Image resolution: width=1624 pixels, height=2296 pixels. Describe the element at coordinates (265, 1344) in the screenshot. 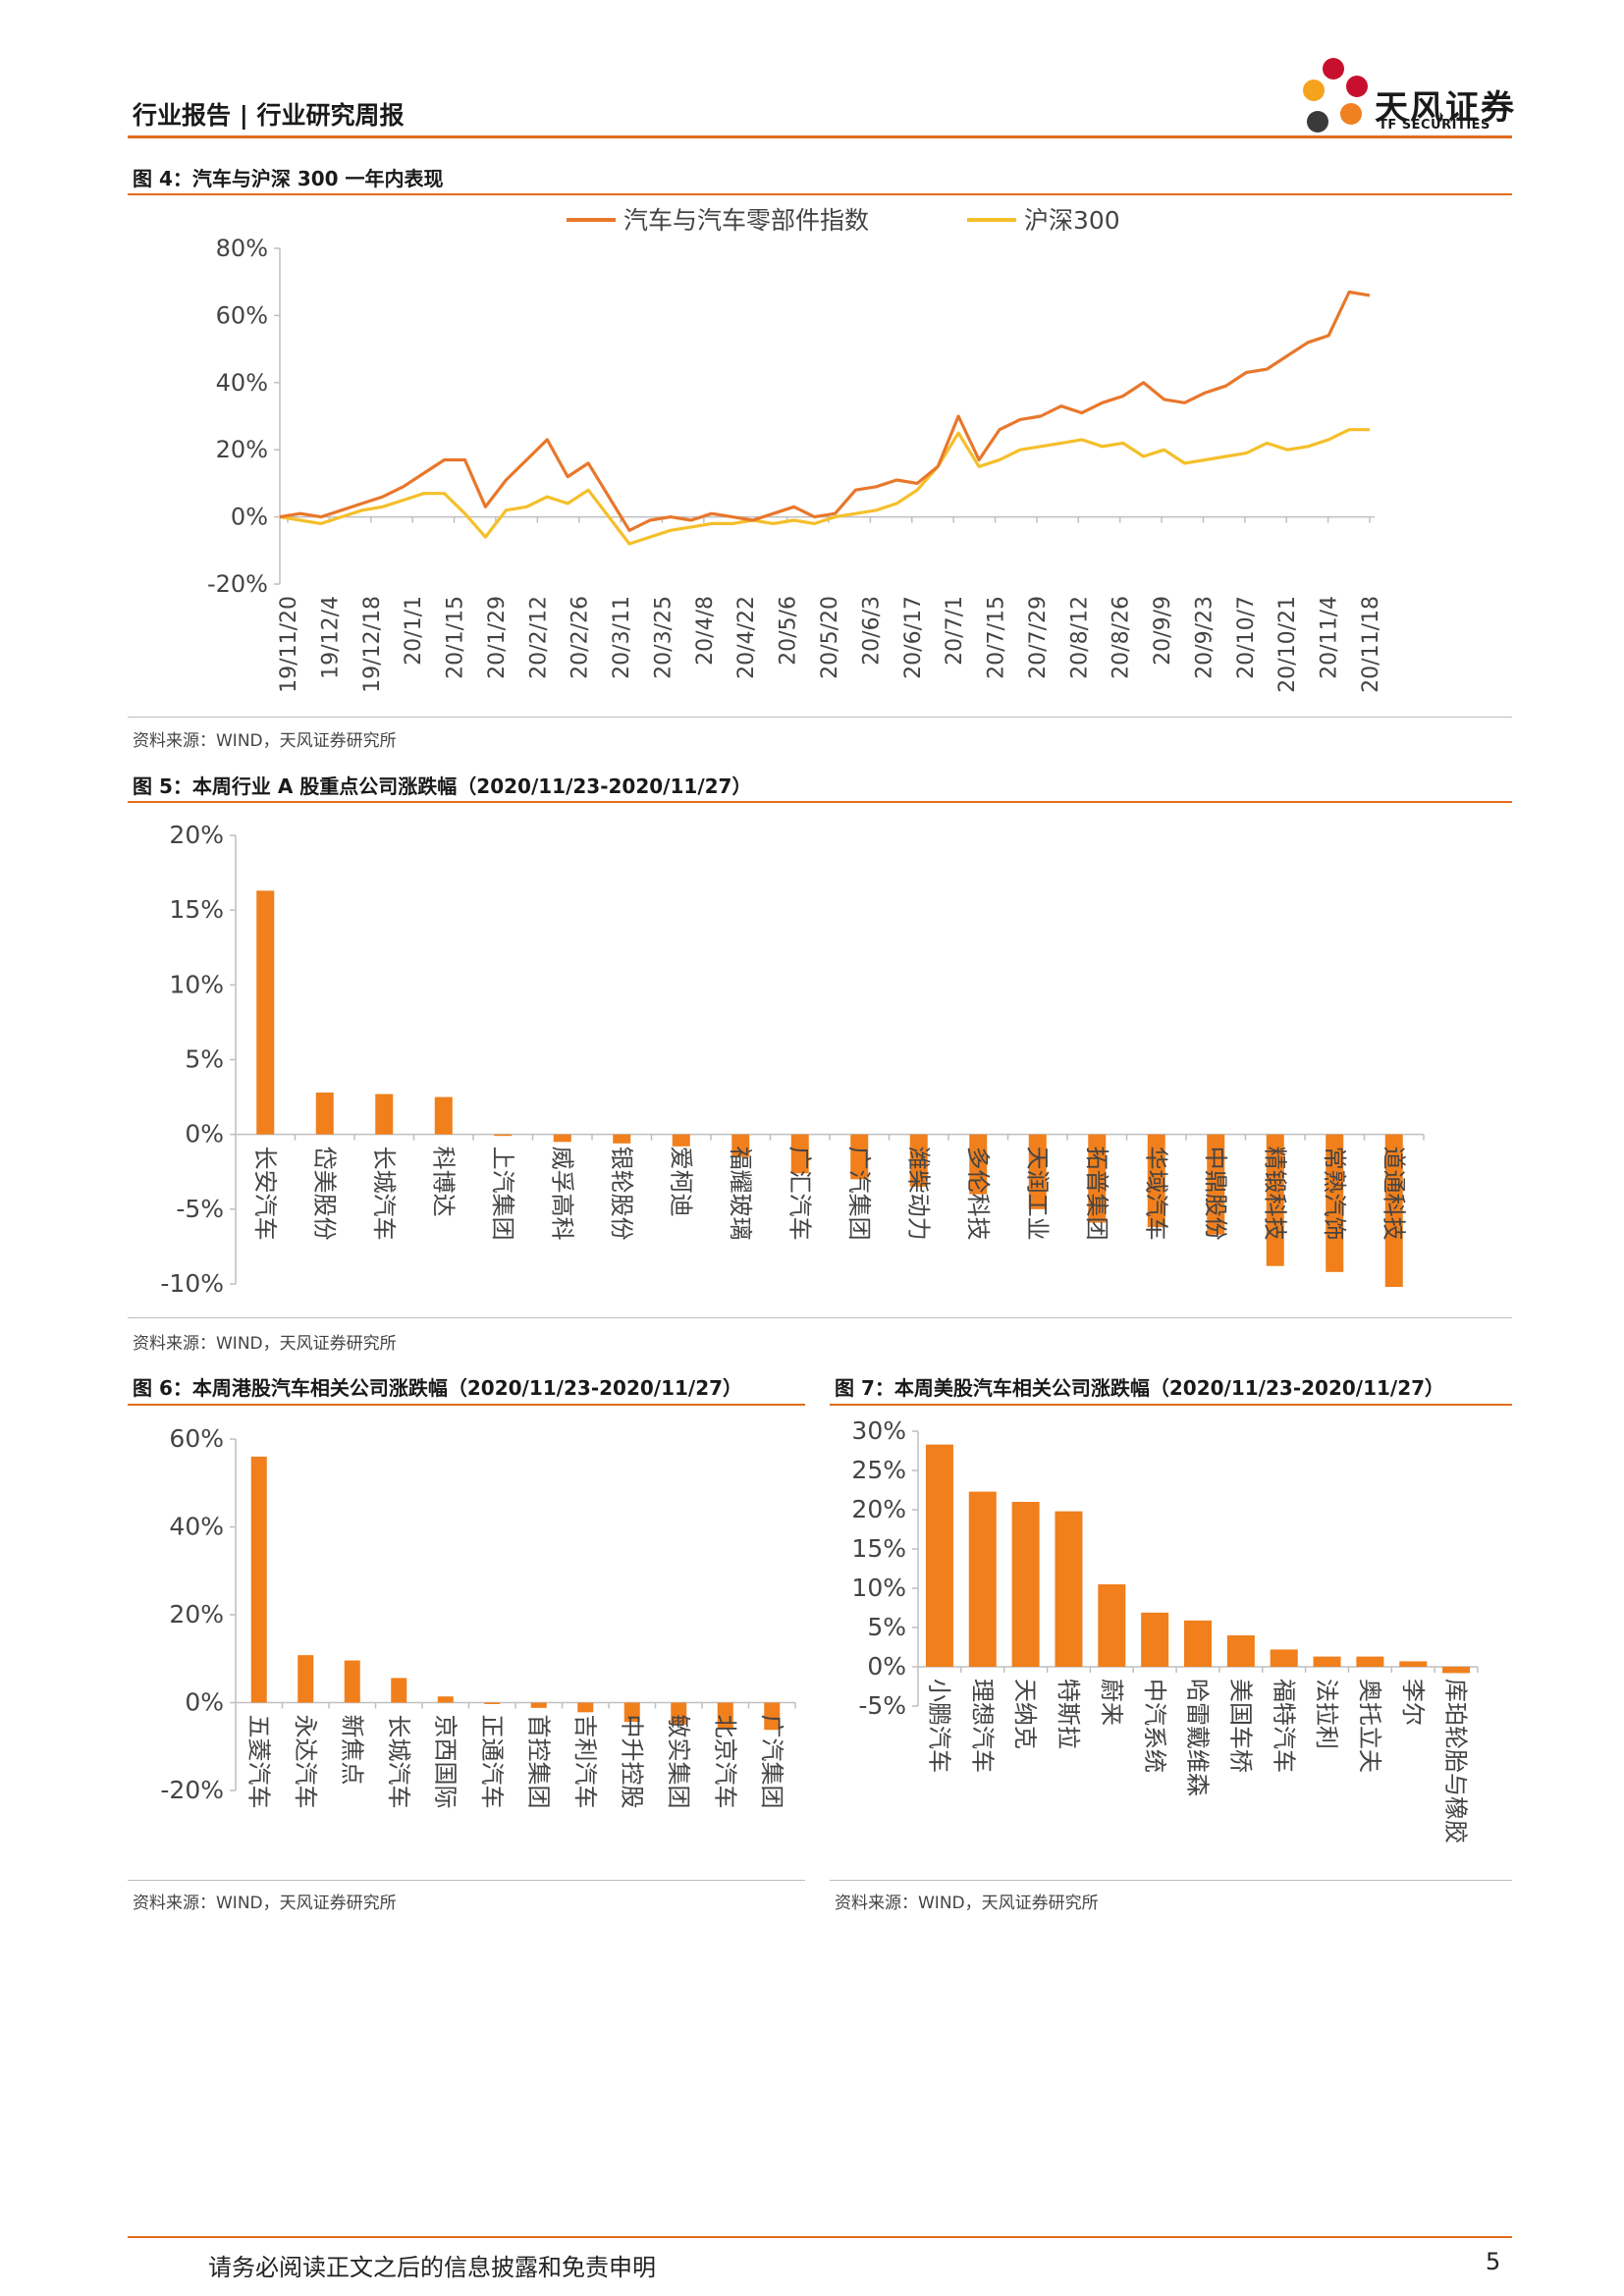

I see `figure-5-source: 资料来源：WIND，天风证券研究所` at that location.